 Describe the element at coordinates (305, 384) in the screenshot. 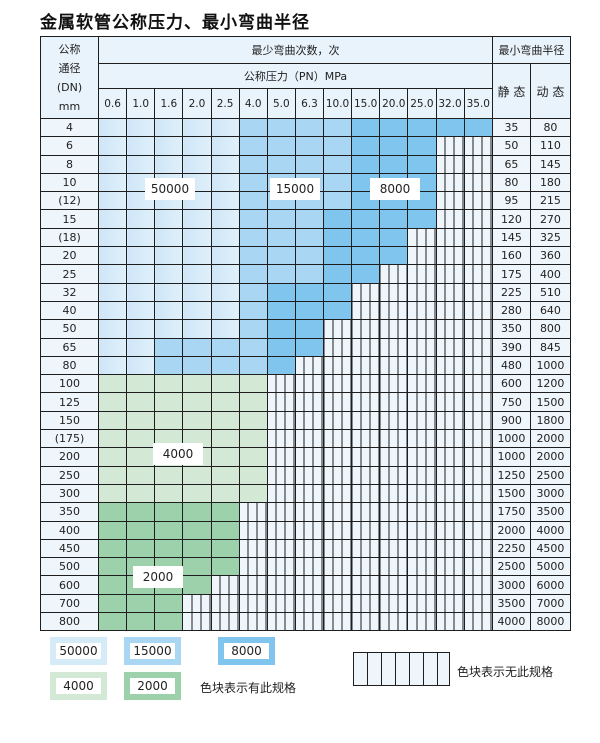

I see `table-row: 100 600 1200` at that location.